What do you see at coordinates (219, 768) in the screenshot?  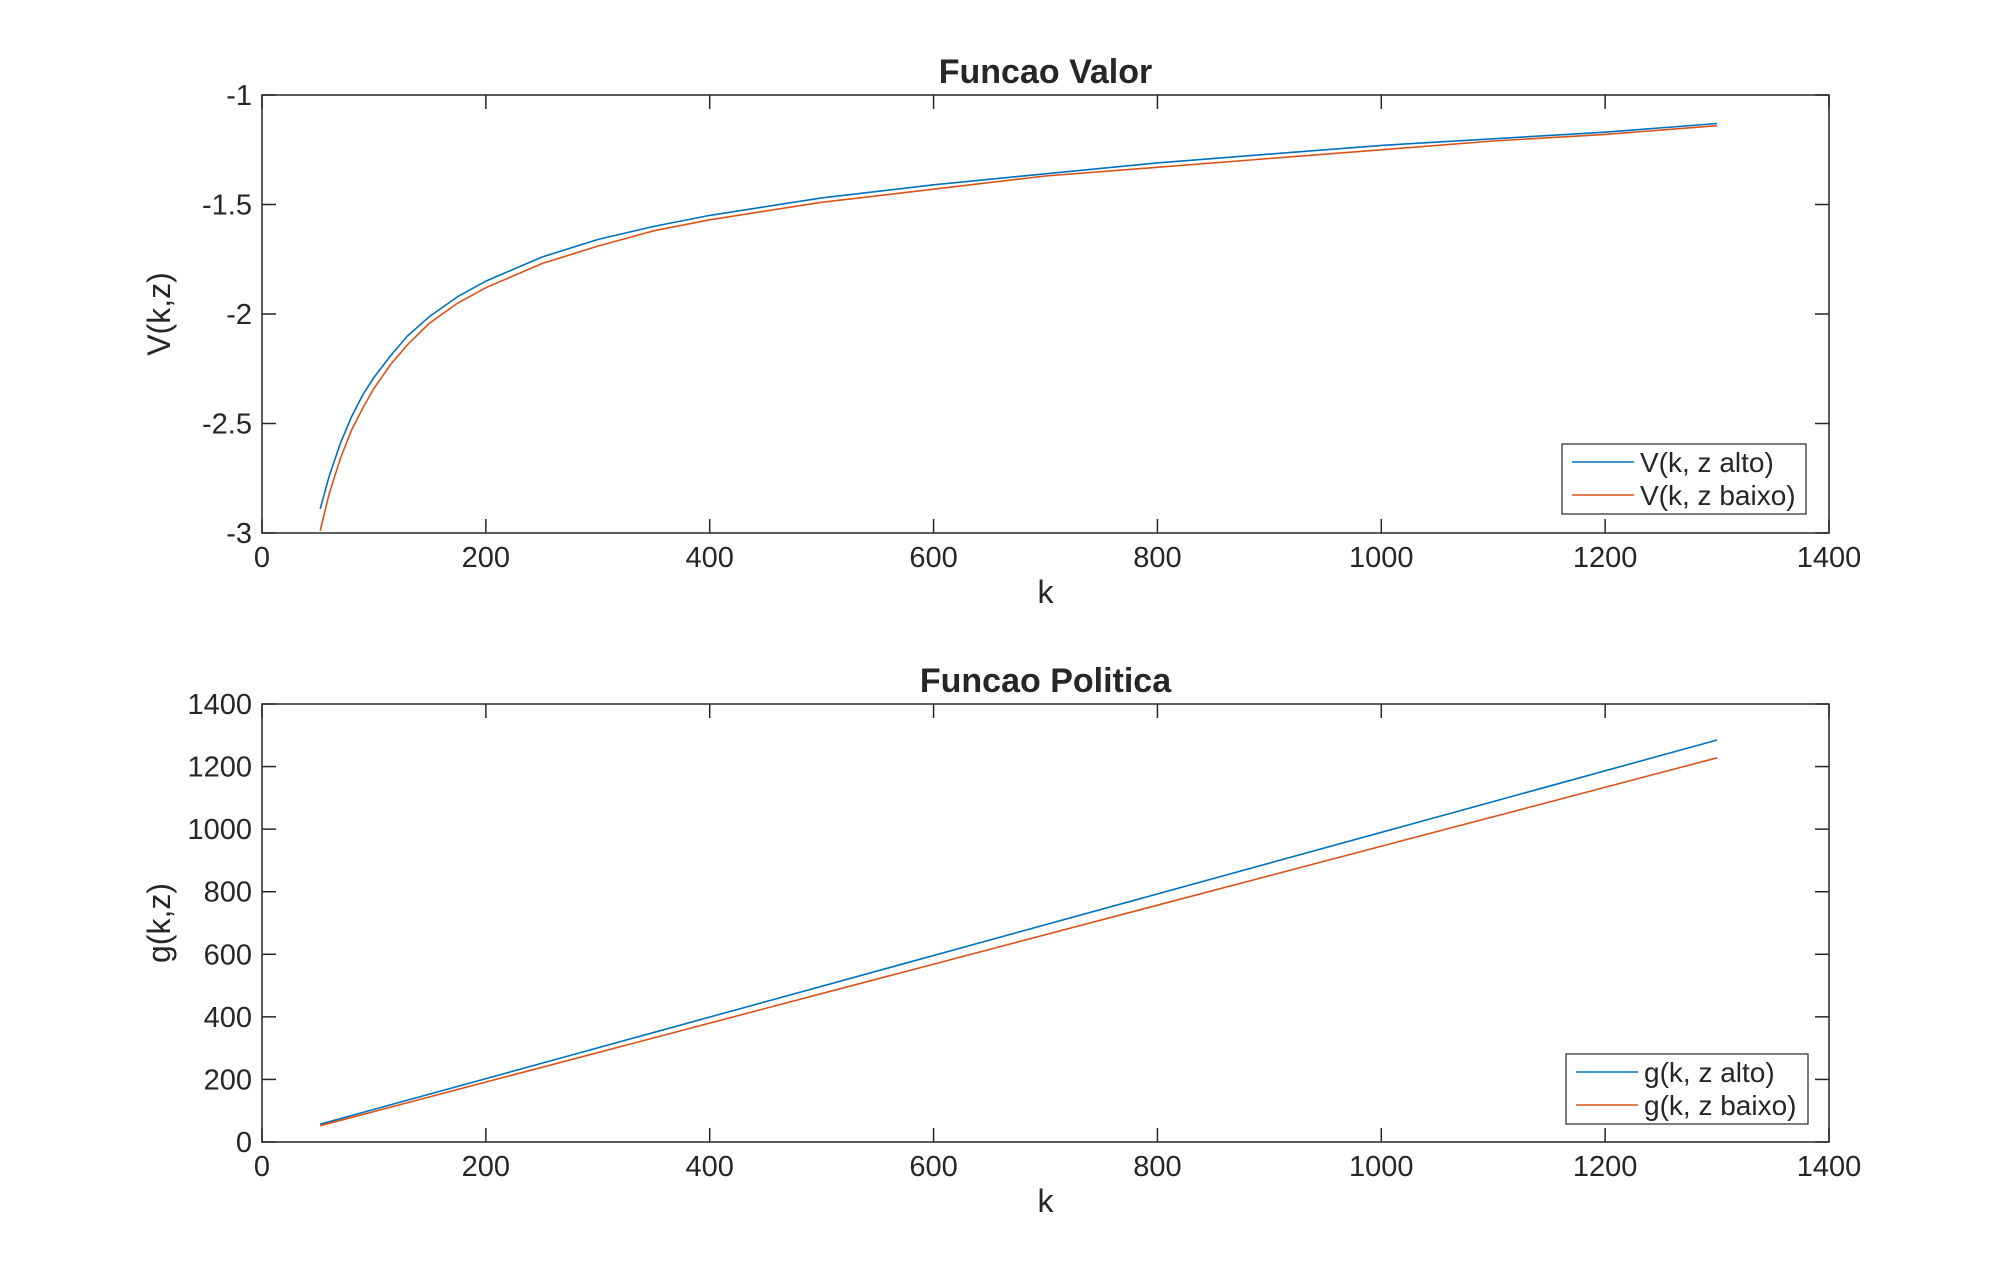 I see `y-tick-label: 1200` at bounding box center [219, 768].